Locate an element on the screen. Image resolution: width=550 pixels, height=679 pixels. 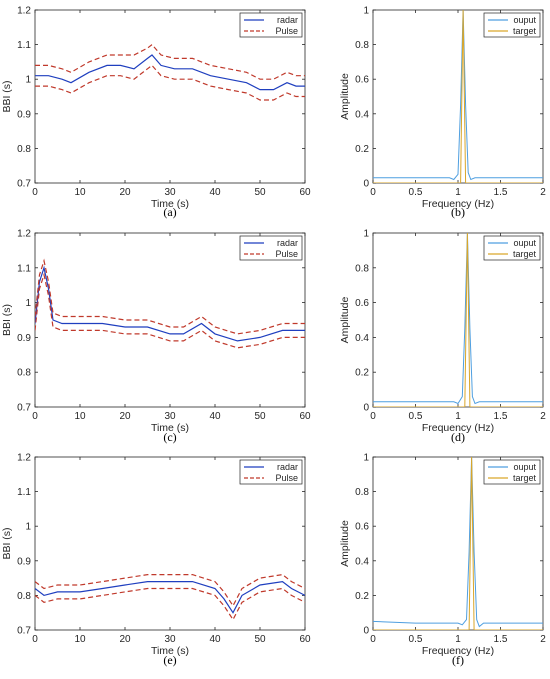
x-tick-label: 50 is located at coordinates (260, 416).